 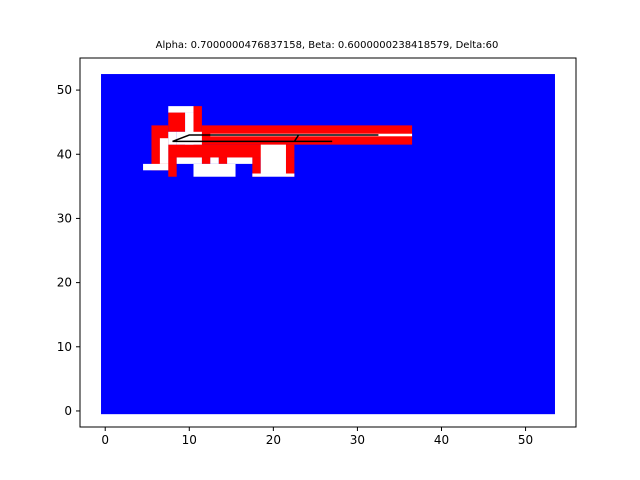 I want to click on path-line, so click(x=275, y=138).